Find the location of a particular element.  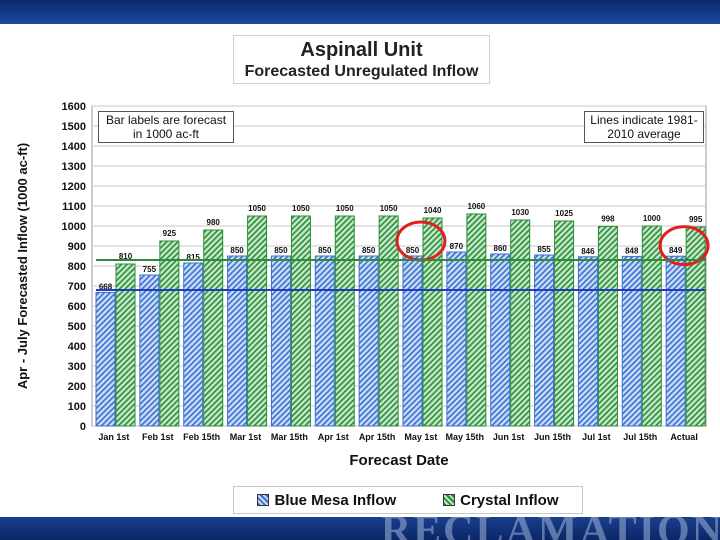

crystal-data-label: 1025 is located at coordinates (564, 213).